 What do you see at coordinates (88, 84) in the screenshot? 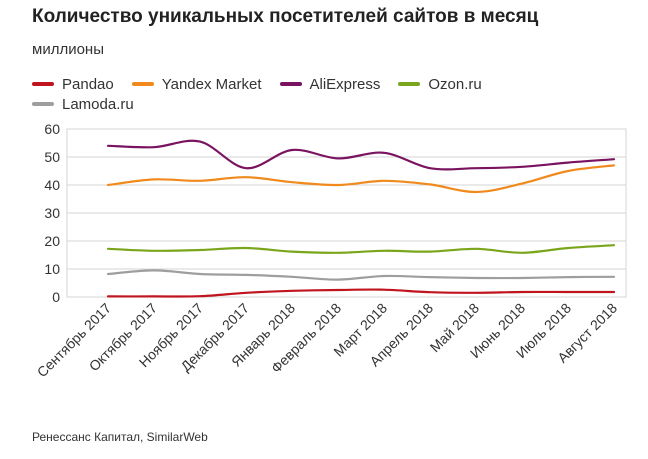
I see `legend-label-pandao: Pandao` at bounding box center [88, 84].